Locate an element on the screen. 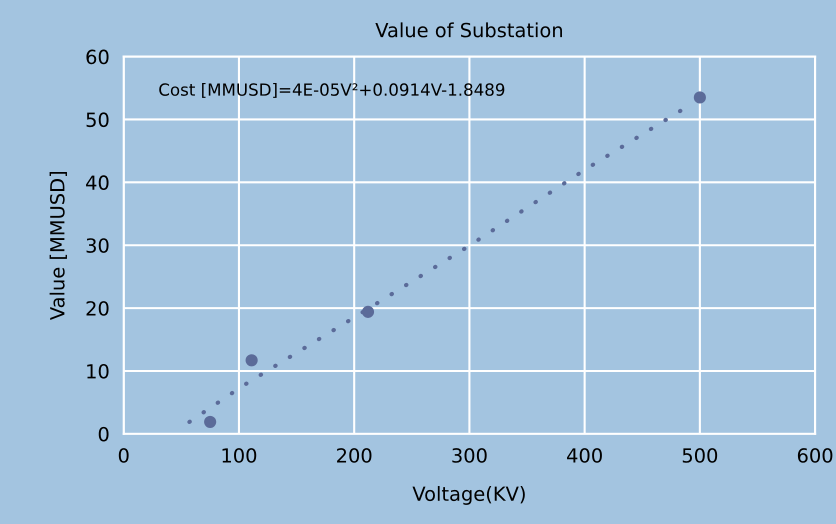 The image size is (836, 524). x-tick-label: 500 is located at coordinates (700, 455).